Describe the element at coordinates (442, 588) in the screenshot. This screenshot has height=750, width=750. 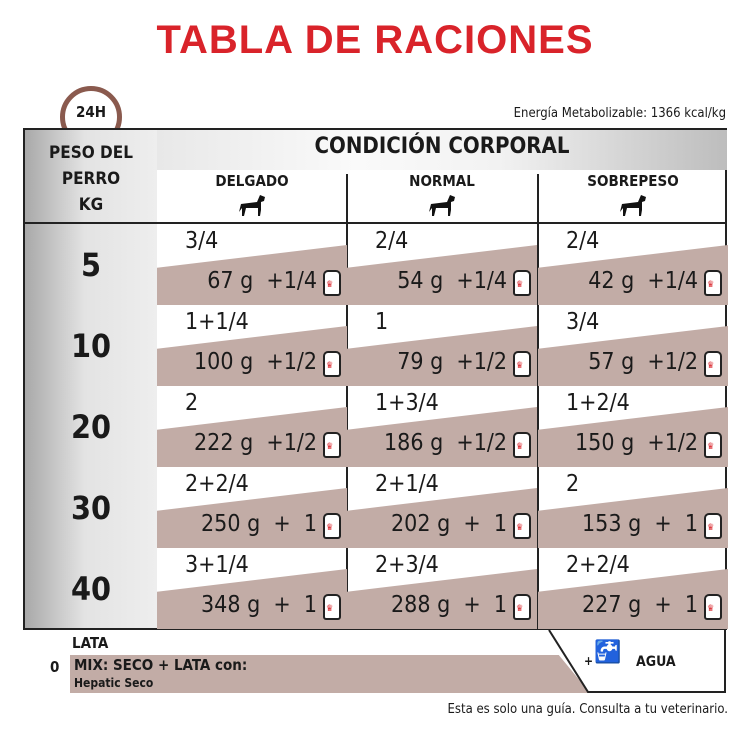
I see `ration-cell: 2+3/4 288 g + 1` at that location.